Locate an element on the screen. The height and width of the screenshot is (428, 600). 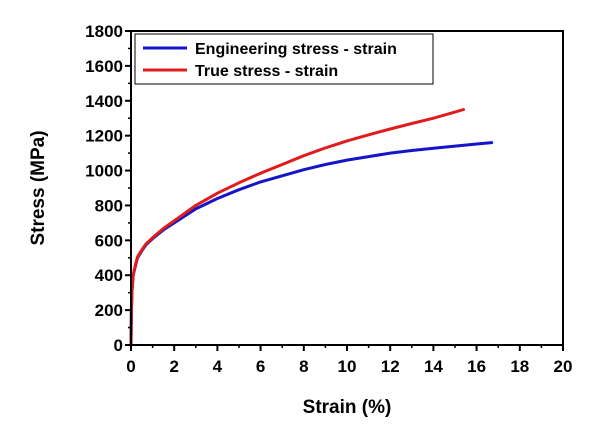
legend-box is located at coordinates (284, 59).